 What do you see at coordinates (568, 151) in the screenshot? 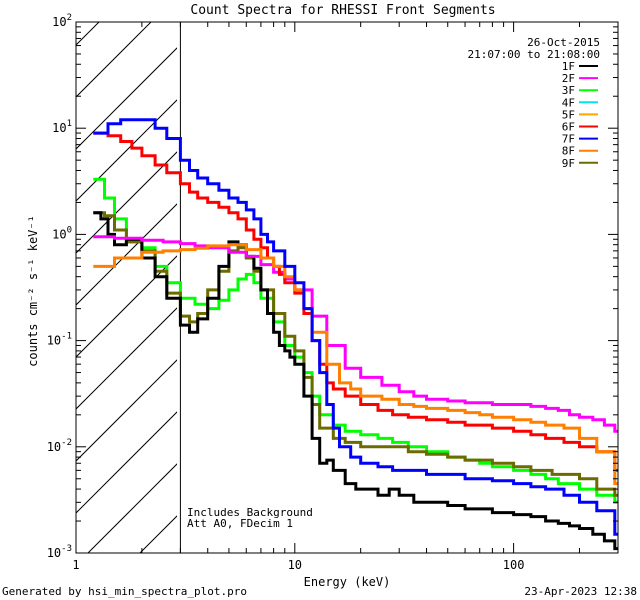
I see `legend-label-8f: 8F` at bounding box center [568, 151].